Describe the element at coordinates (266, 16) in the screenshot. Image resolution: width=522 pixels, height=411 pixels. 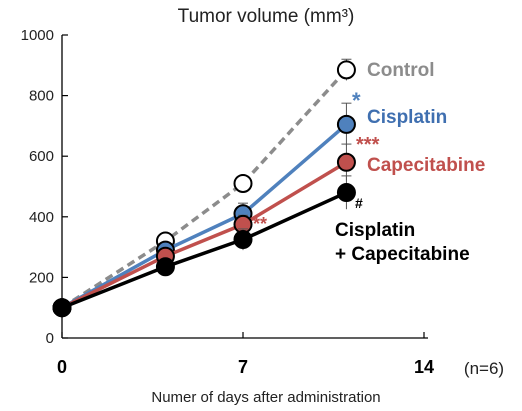
I see `chart-title: Tumor volume (mm³)` at that location.